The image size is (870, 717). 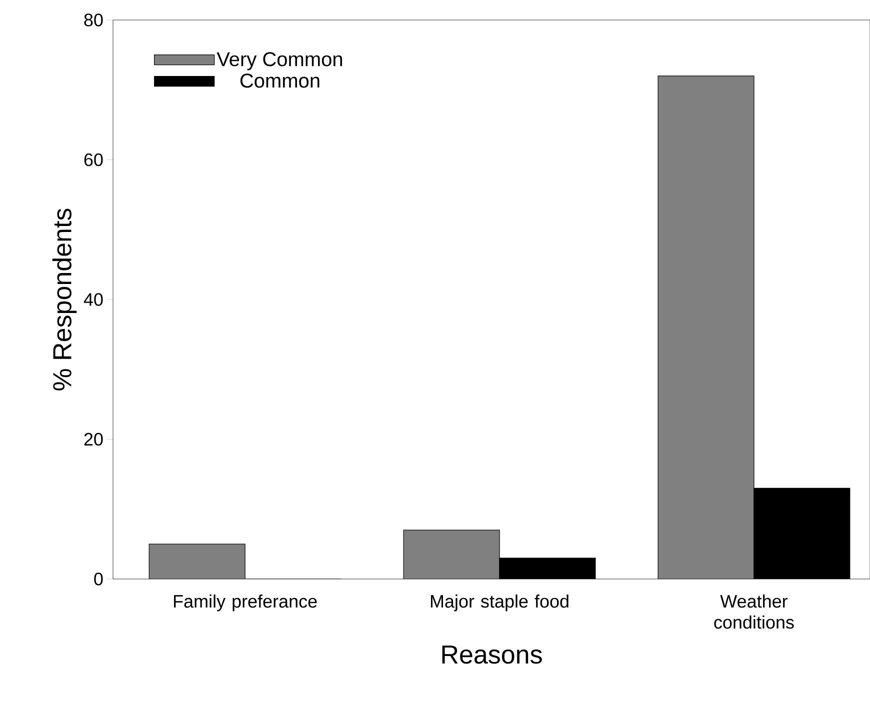 What do you see at coordinates (93, 159) in the screenshot?
I see `y-tick-label: 60` at bounding box center [93, 159].